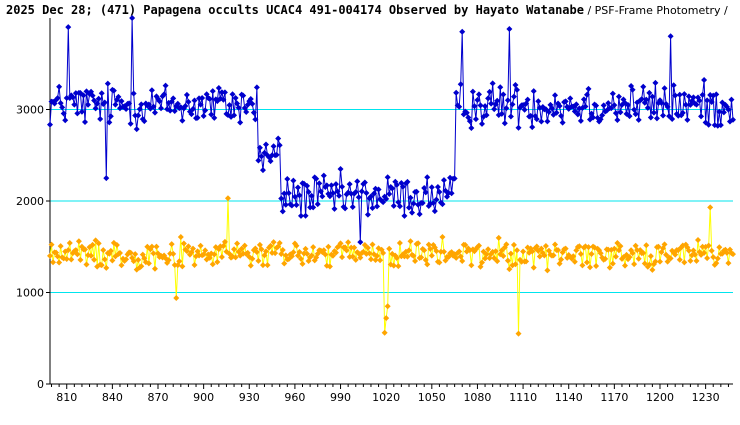  Describe the element at coordinates (249, 397) in the screenshot. I see `x-tick-label: 930` at that location.